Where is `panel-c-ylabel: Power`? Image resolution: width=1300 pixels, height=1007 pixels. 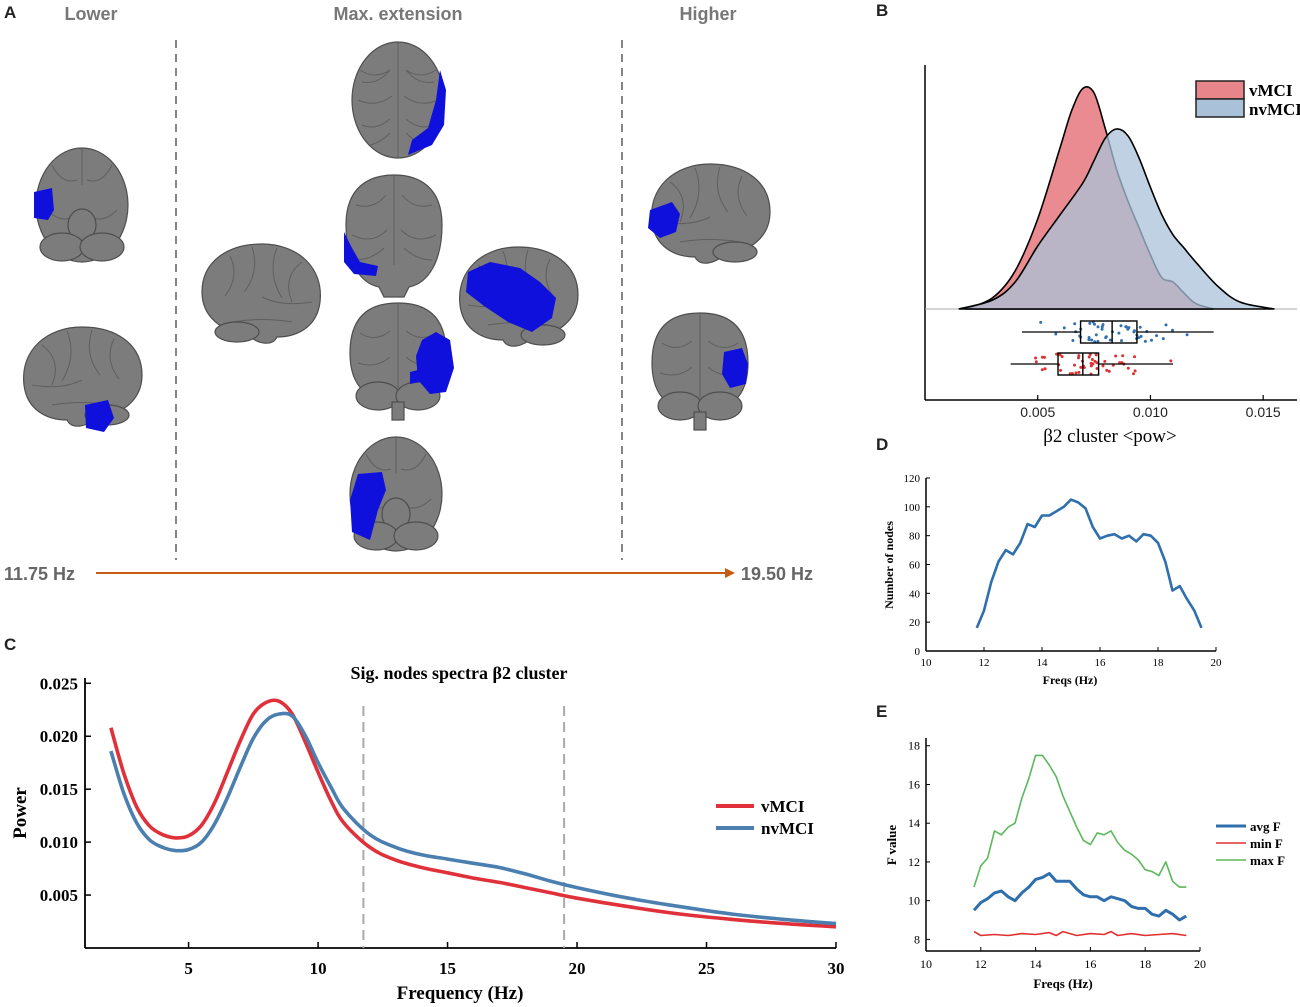 panel-c-ylabel: Power is located at coordinates (20, 813).